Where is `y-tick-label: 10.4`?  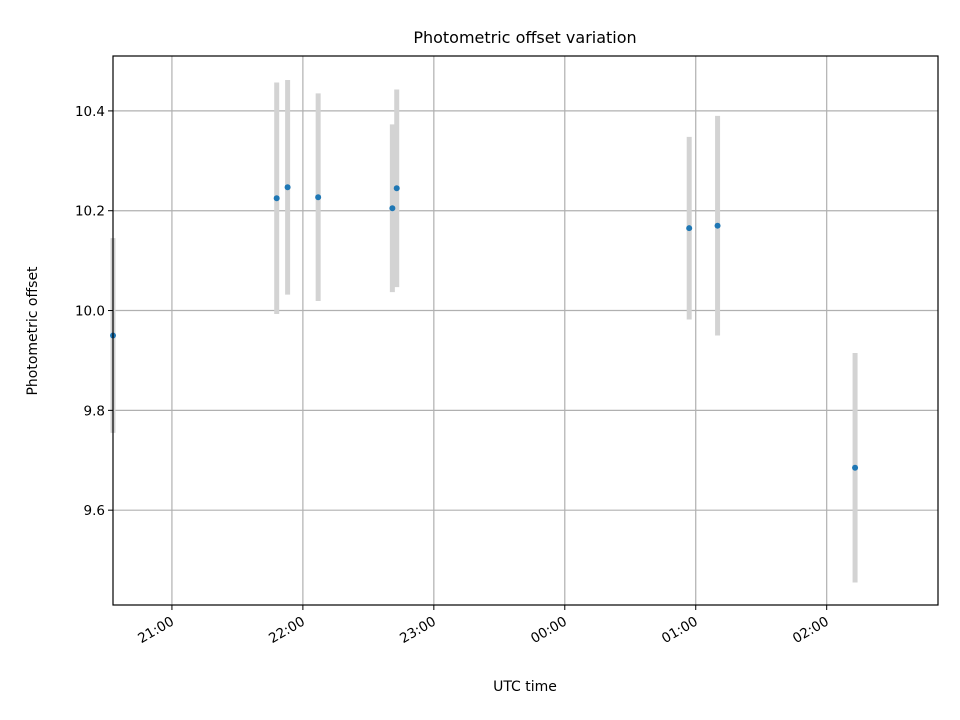 y-tick-label: 10.4 is located at coordinates (90, 112).